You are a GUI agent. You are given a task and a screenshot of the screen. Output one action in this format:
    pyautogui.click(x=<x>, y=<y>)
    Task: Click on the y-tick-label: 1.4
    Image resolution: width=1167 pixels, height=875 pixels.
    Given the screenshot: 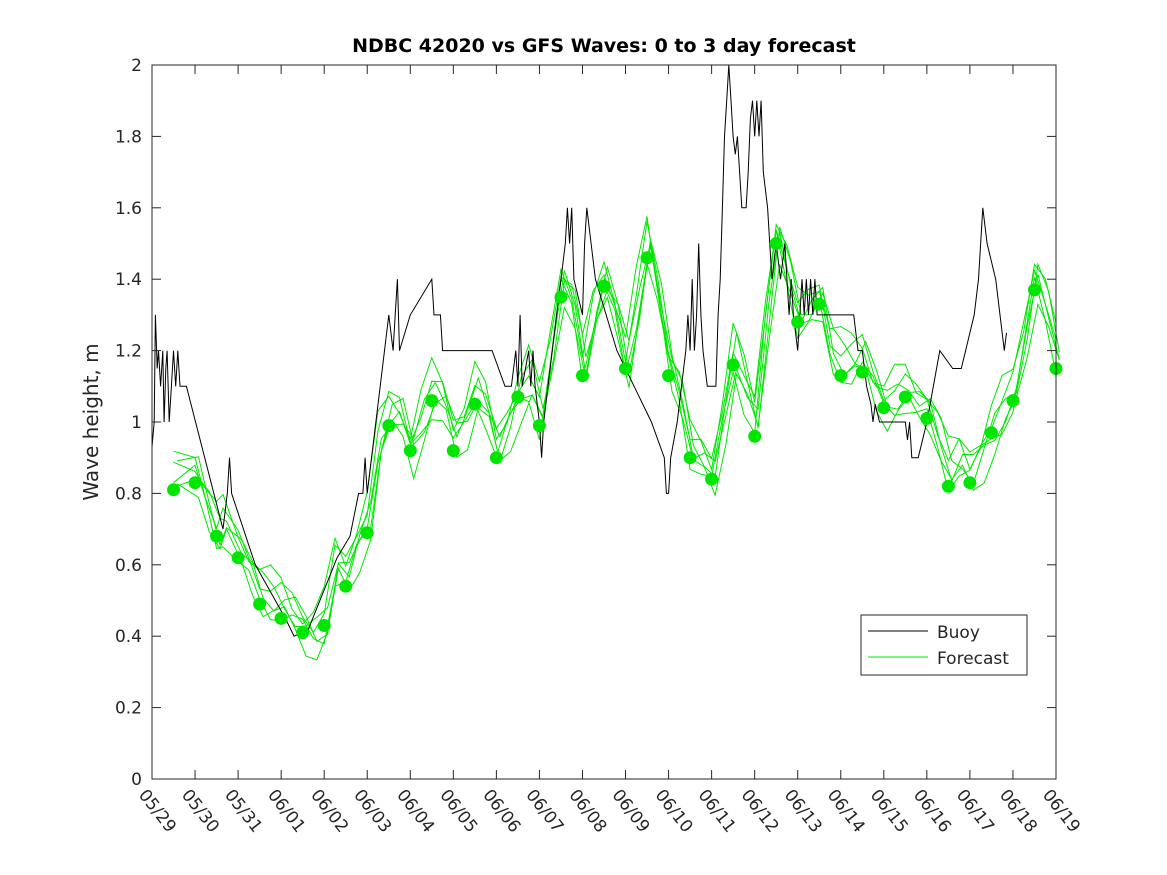 What is the action you would take?
    pyautogui.click(x=128, y=280)
    